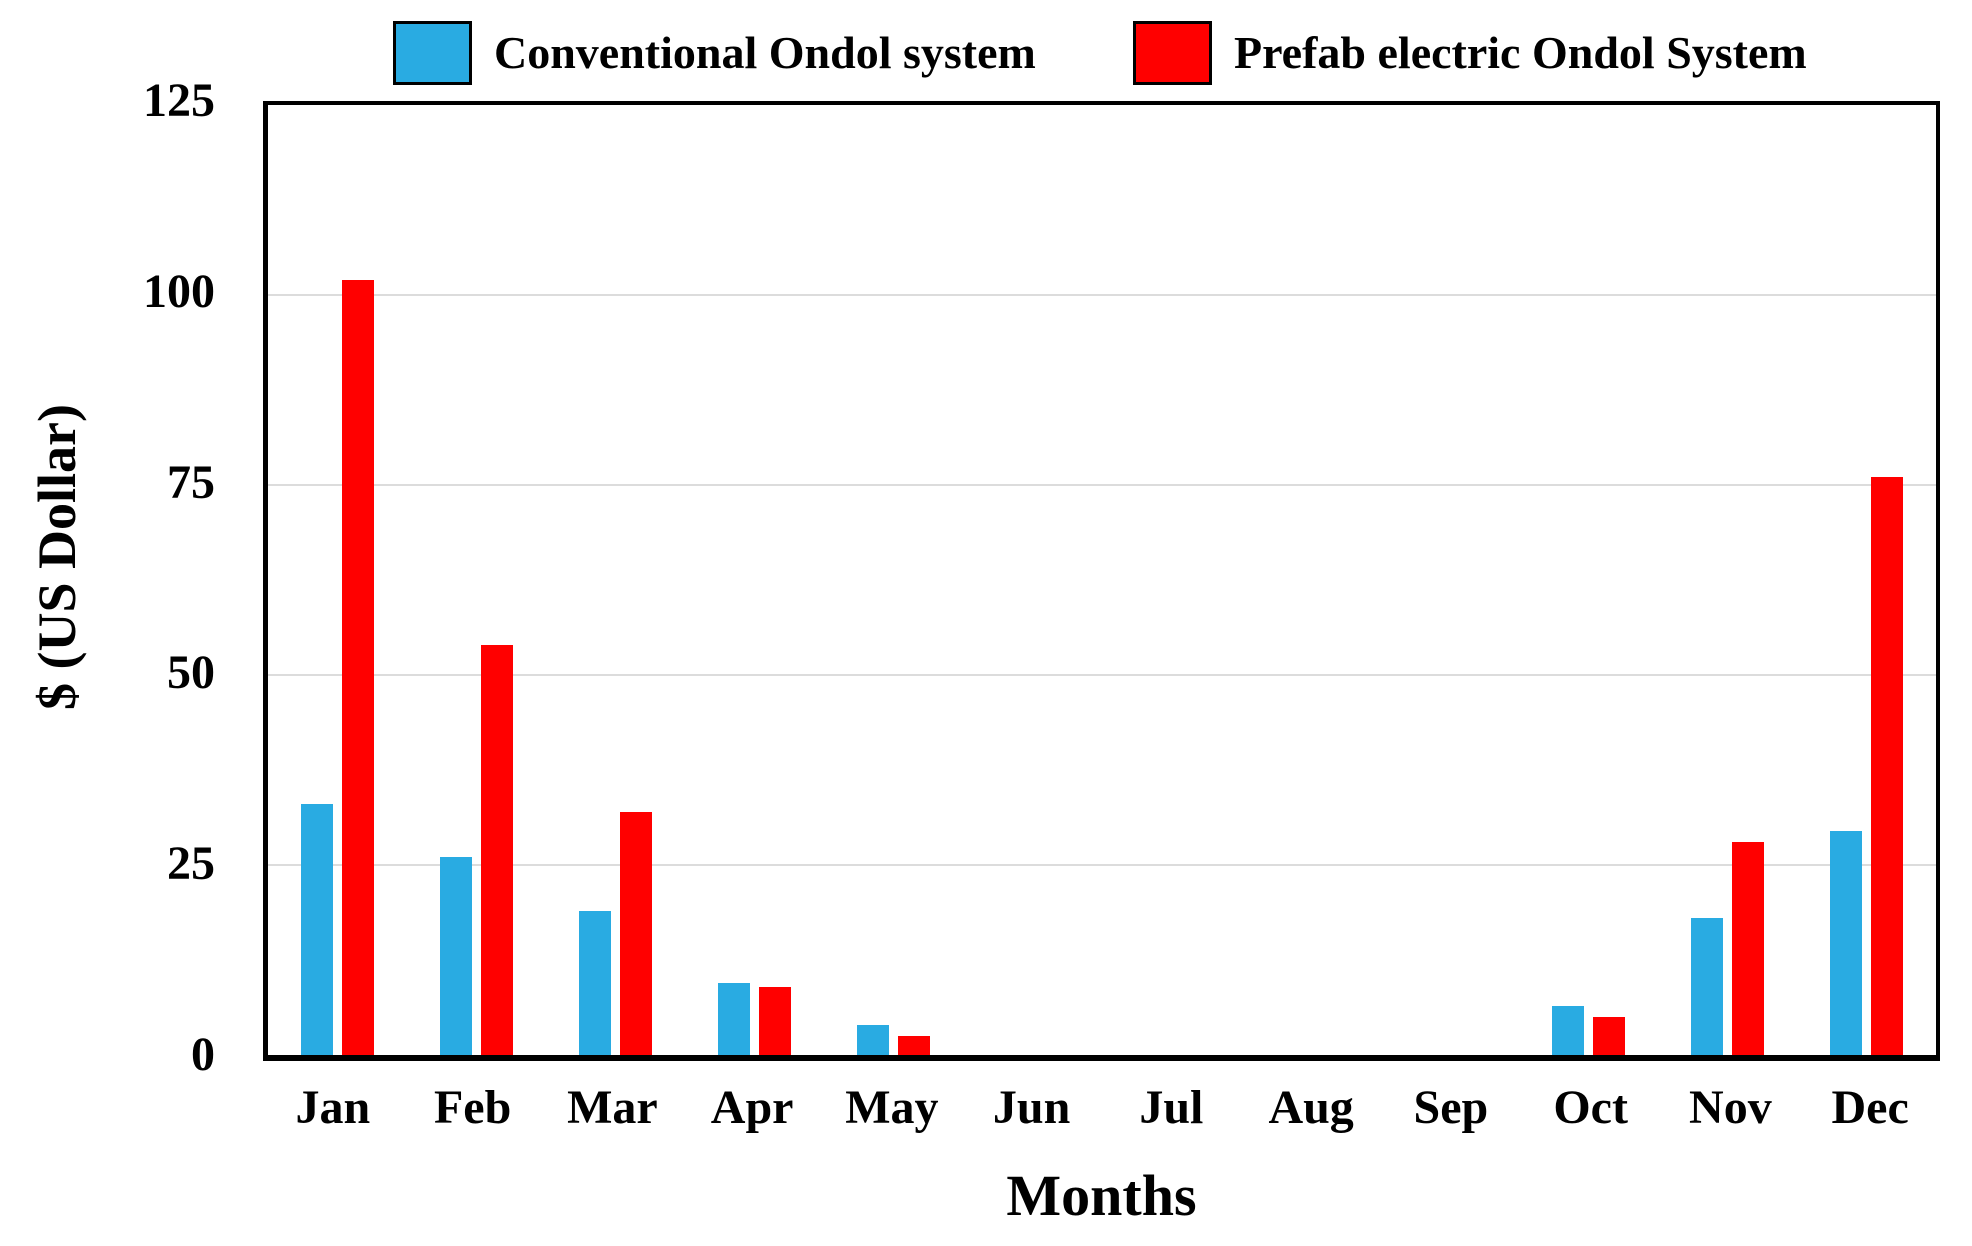  Describe the element at coordinates (191, 673) in the screenshot. I see `y-tick-label-50: 50` at that location.